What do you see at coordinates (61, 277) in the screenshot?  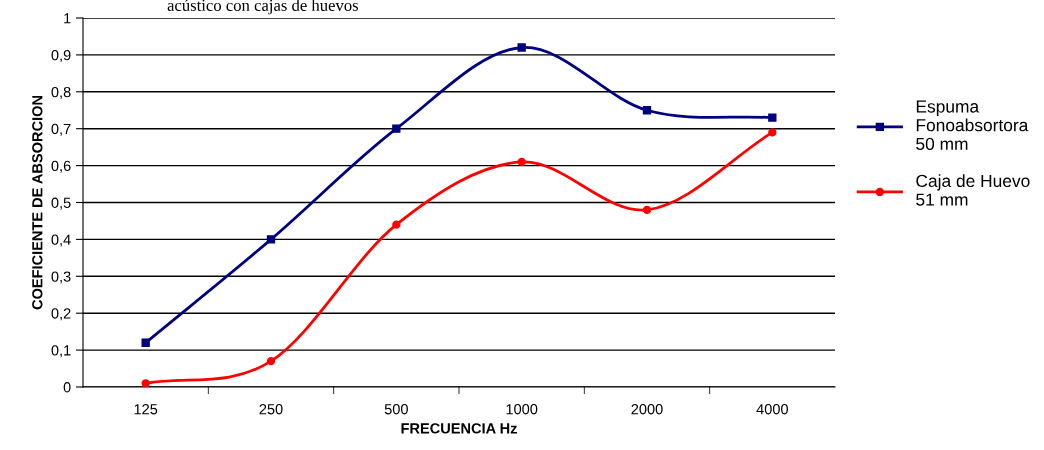 I see `y-tick-label: 0,3` at bounding box center [61, 277].